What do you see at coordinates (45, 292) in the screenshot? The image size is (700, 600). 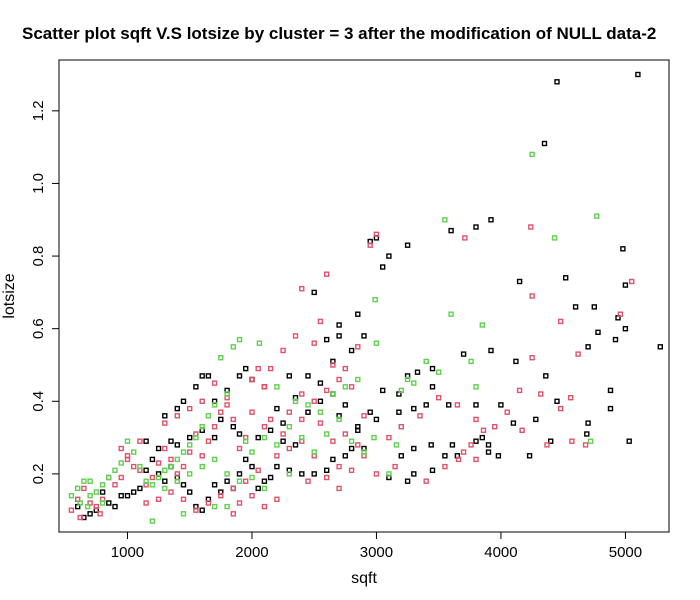 I see `y-axis: 0.2 0.4 0.6 0.8 1.0 1.2` at bounding box center [45, 292].